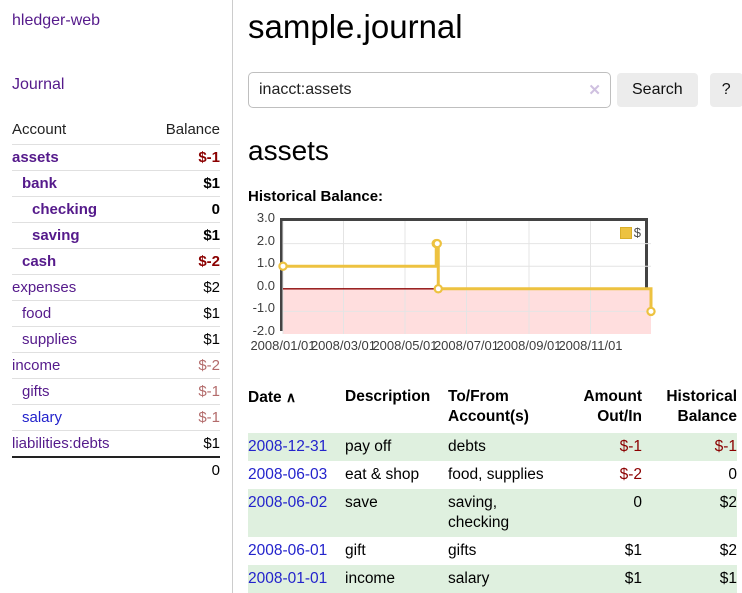  What do you see at coordinates (116, 339) in the screenshot?
I see `account-row: supplies $1` at bounding box center [116, 339].